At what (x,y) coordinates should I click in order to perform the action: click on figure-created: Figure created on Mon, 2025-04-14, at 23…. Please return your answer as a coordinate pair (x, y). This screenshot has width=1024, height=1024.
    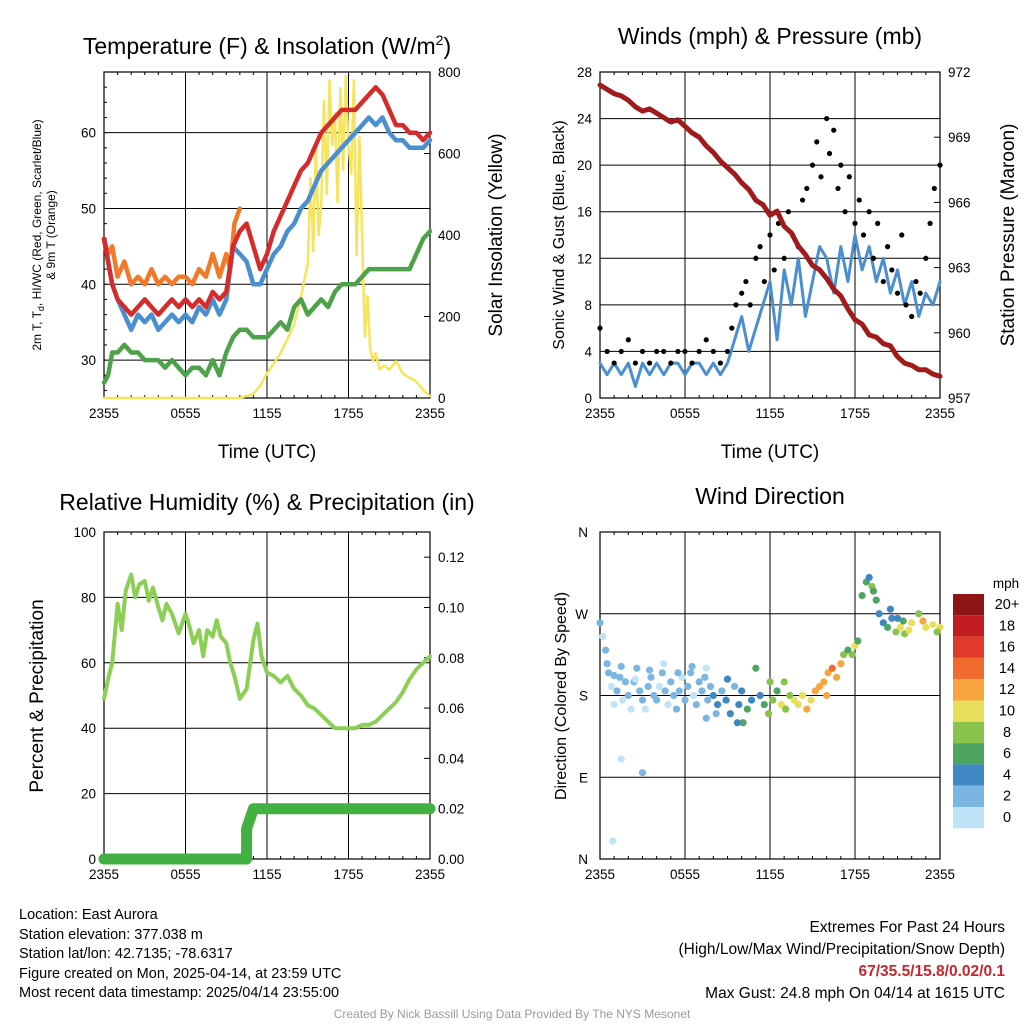
    Looking at the image, I should click on (180, 973).